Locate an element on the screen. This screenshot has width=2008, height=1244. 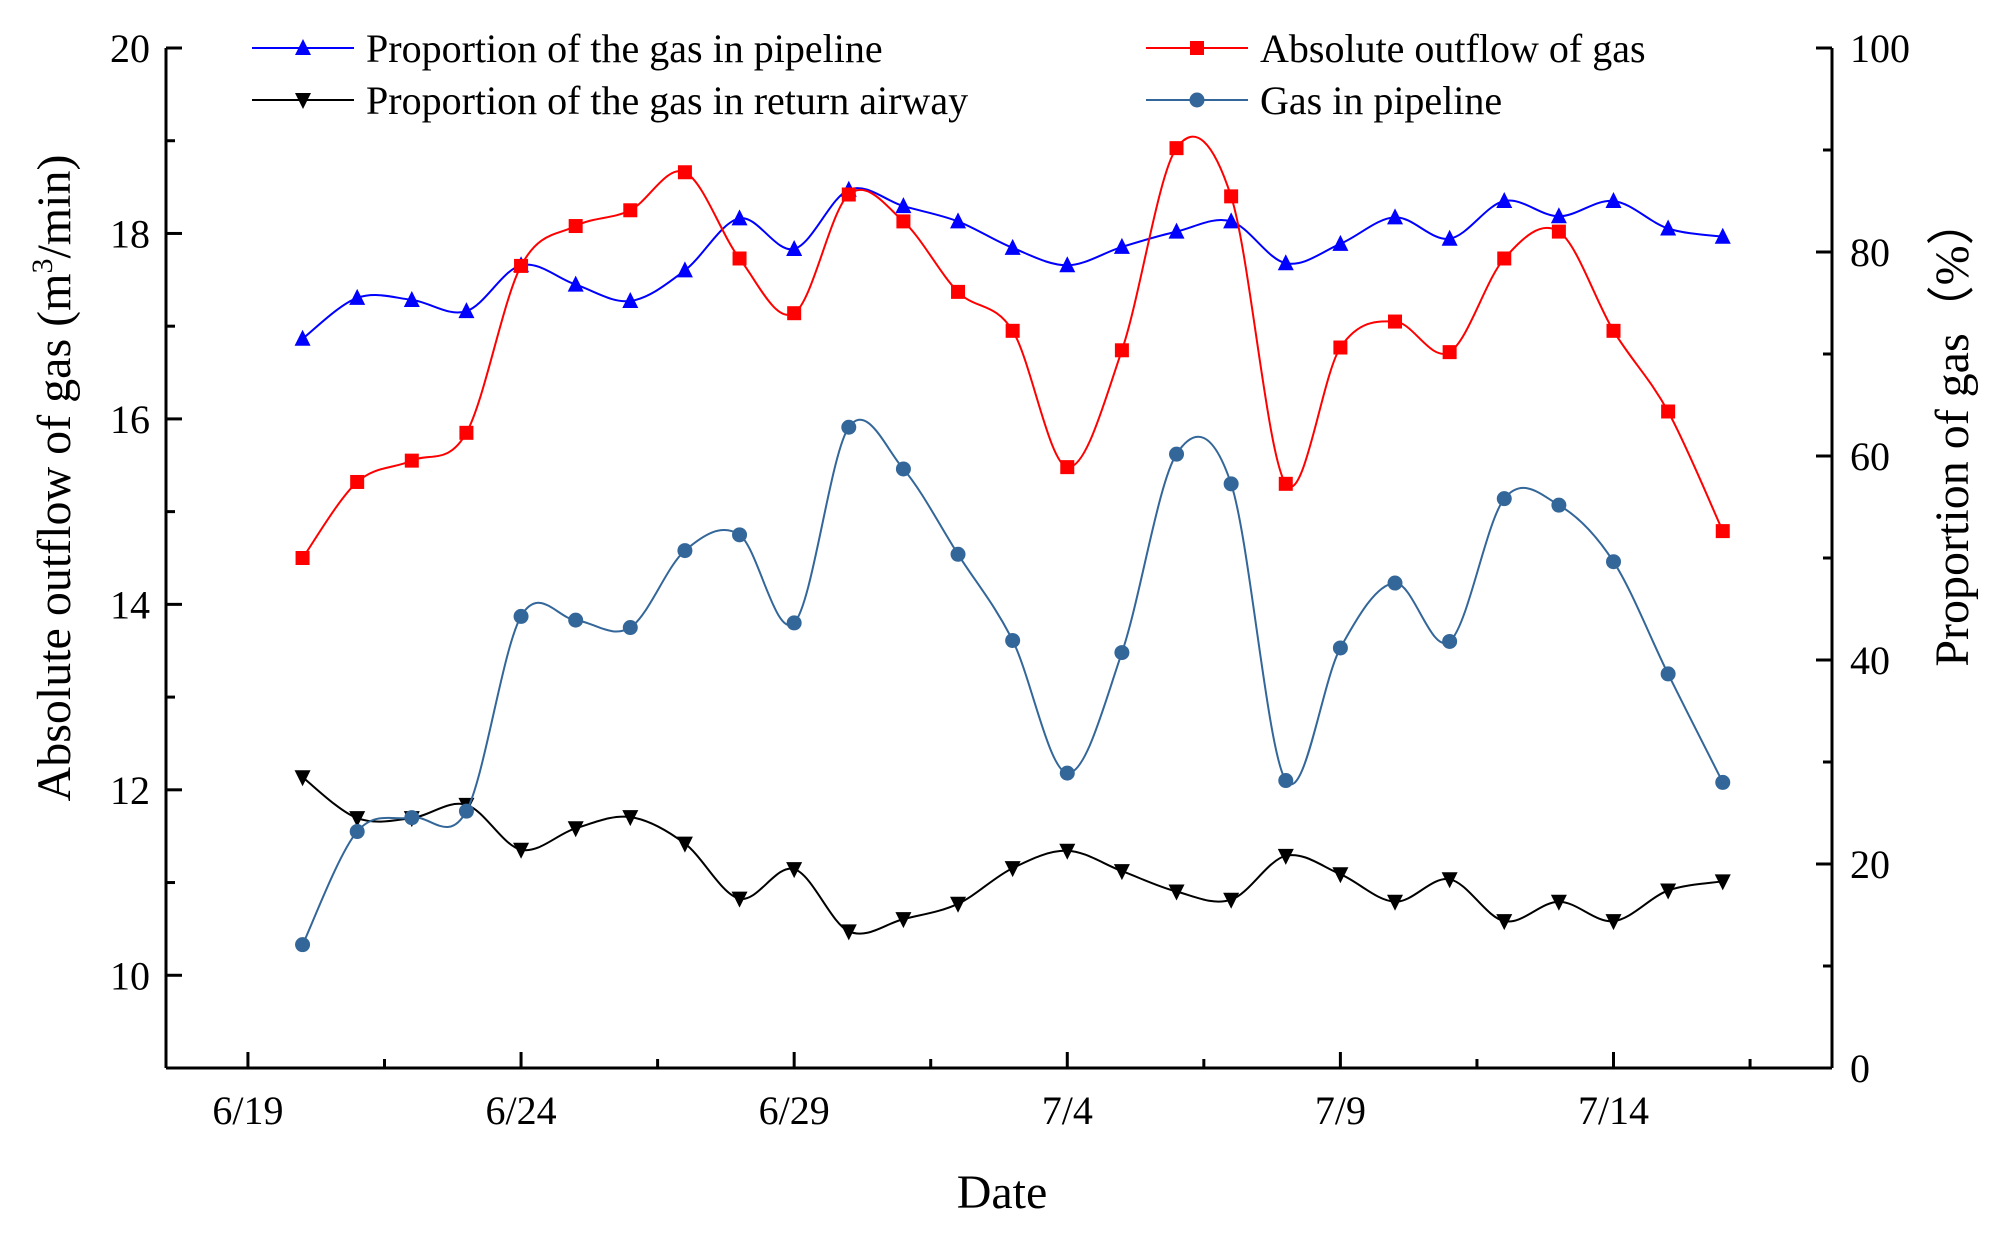
y-right-tick-label: 80 is located at coordinates (1870, 252).